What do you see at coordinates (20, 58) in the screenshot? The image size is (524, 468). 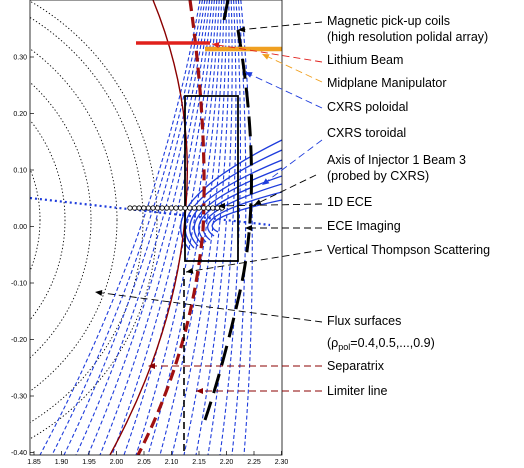 I see `y-tick-label: 0.30` at bounding box center [20, 58].